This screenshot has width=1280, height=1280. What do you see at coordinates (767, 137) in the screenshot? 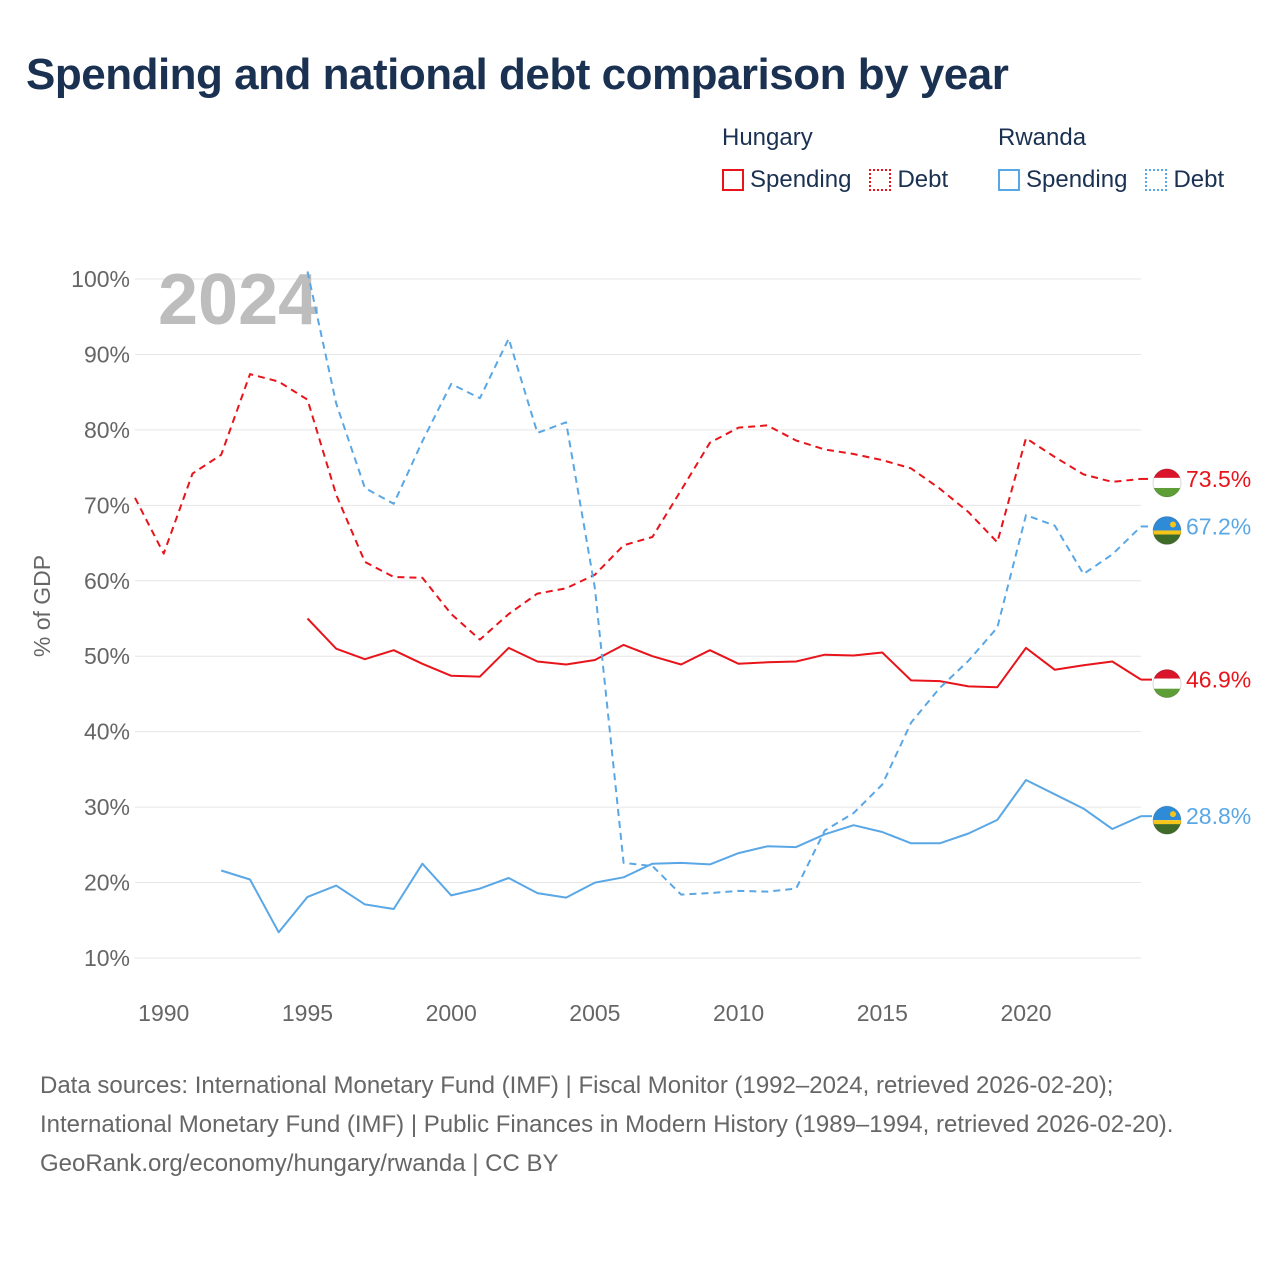
I see `legend-group-title: Hungary` at bounding box center [767, 137].